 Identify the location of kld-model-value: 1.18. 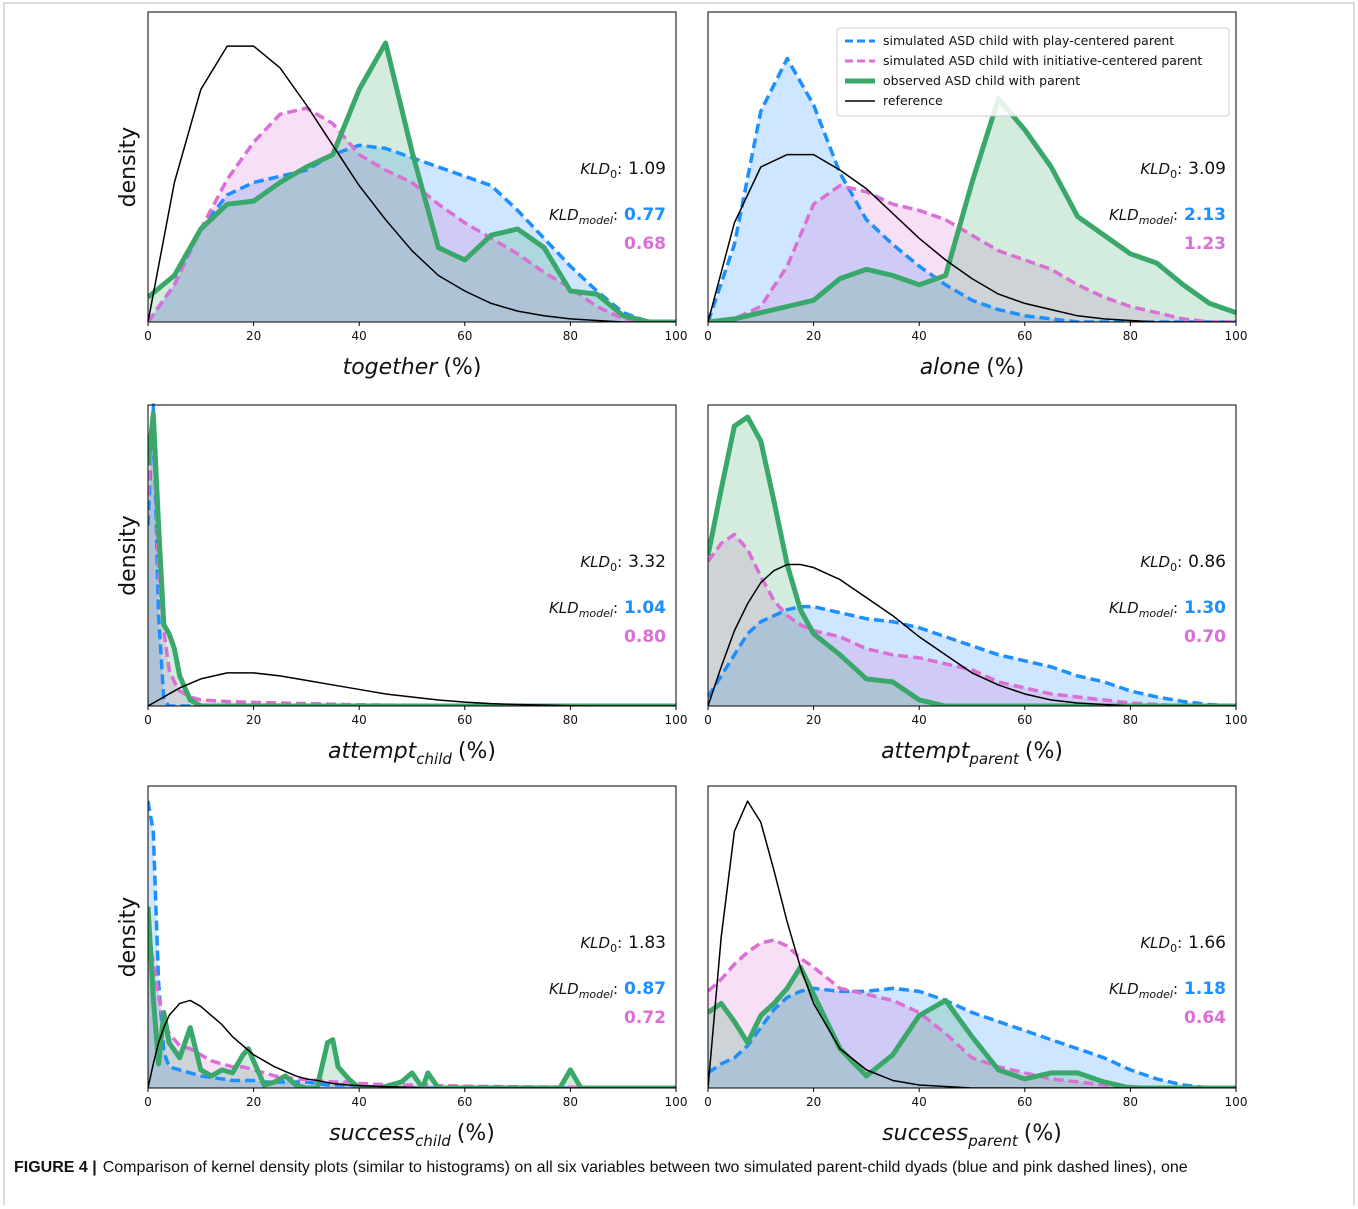
(1205, 989).